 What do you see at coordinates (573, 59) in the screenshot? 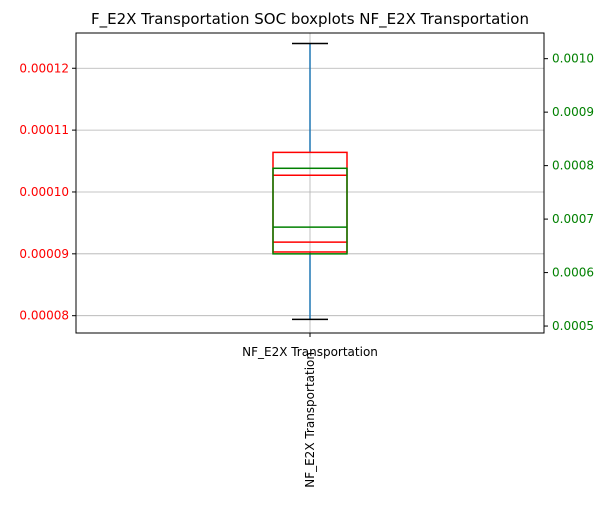
I see `right-tick-label: 0.0010` at bounding box center [573, 59].